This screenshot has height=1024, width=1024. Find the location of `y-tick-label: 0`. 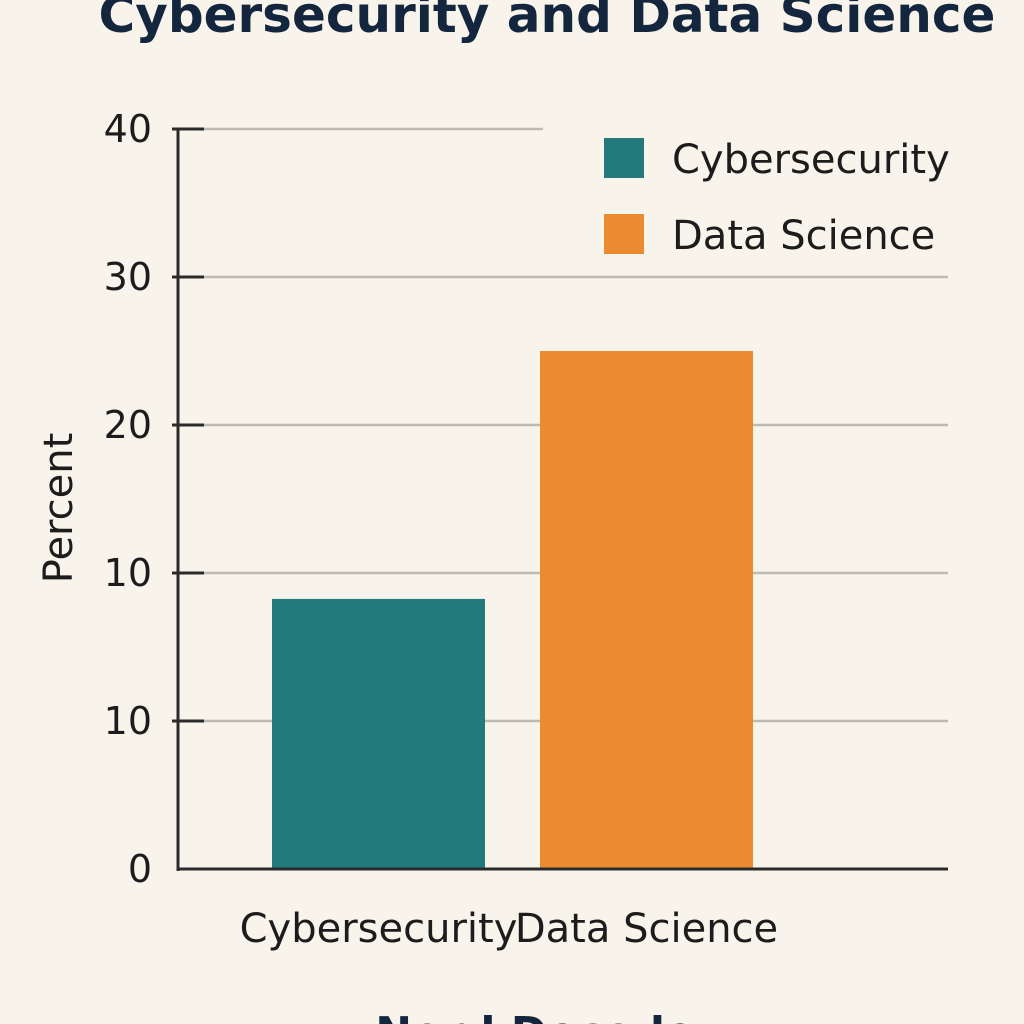

y-tick-label: 0 is located at coordinates (140, 869).